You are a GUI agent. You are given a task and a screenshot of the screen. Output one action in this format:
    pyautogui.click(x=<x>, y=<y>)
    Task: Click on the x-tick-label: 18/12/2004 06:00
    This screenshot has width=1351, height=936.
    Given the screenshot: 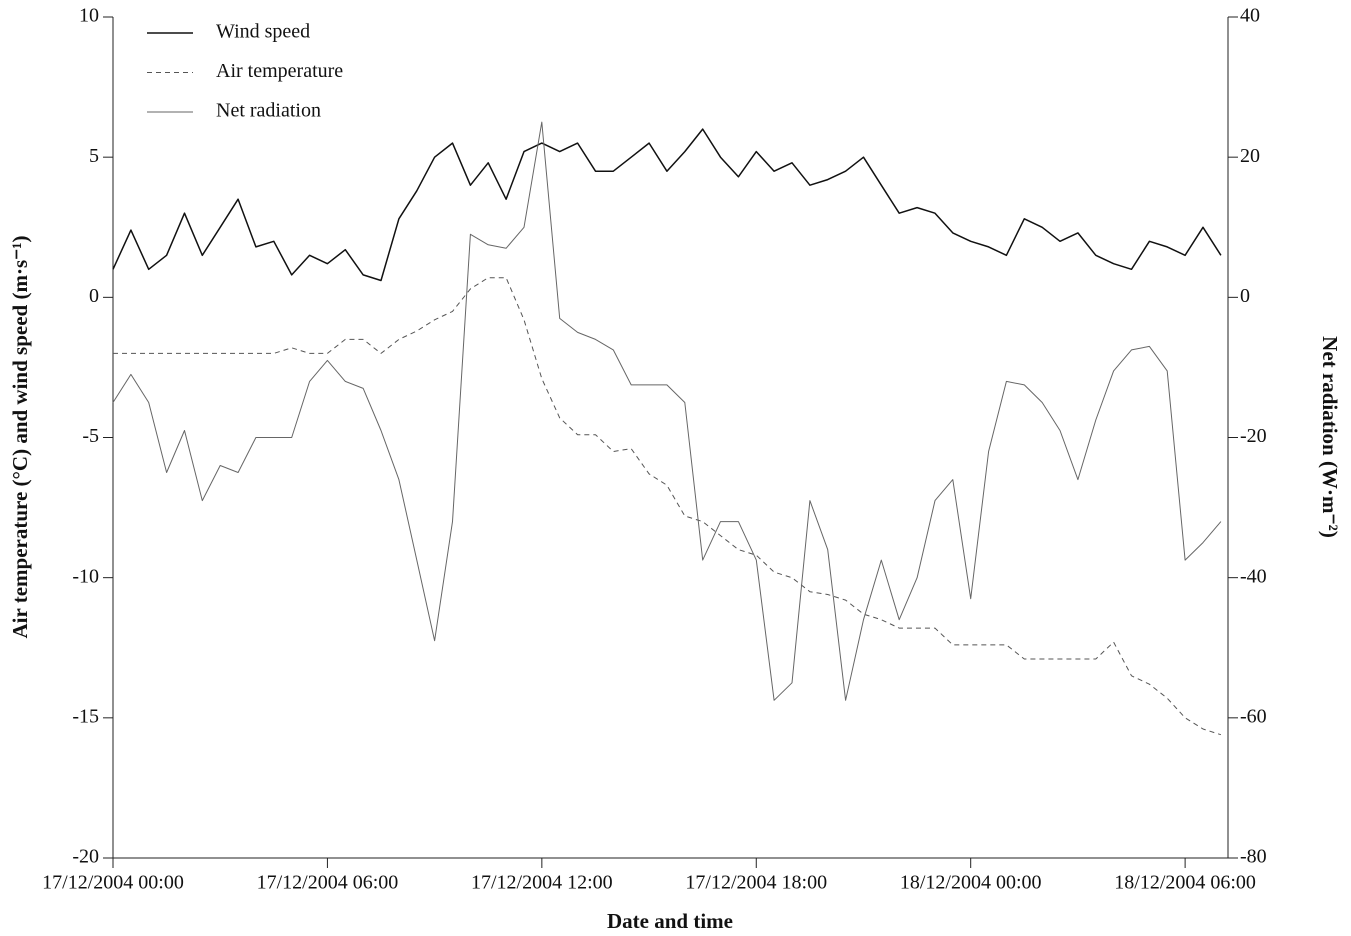 What is the action you would take?
    pyautogui.click(x=1185, y=883)
    